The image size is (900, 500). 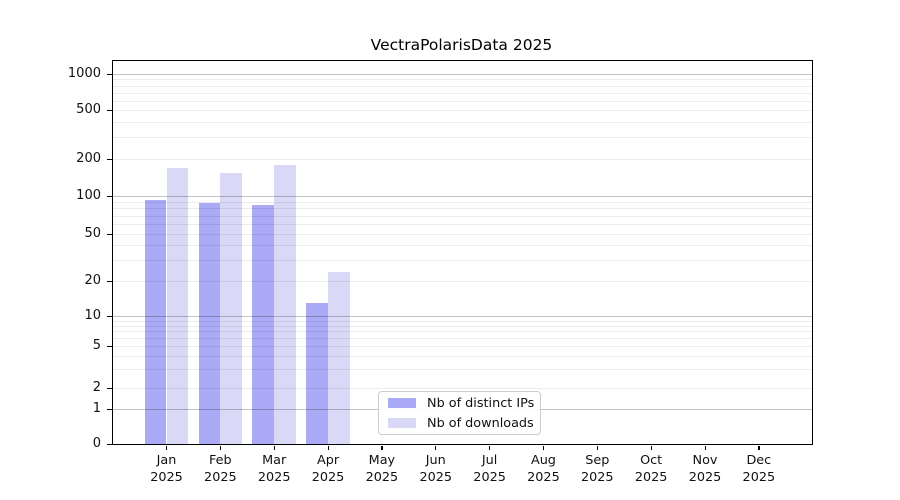 I want to click on bar-distinct-ips-jan, so click(x=155, y=321).